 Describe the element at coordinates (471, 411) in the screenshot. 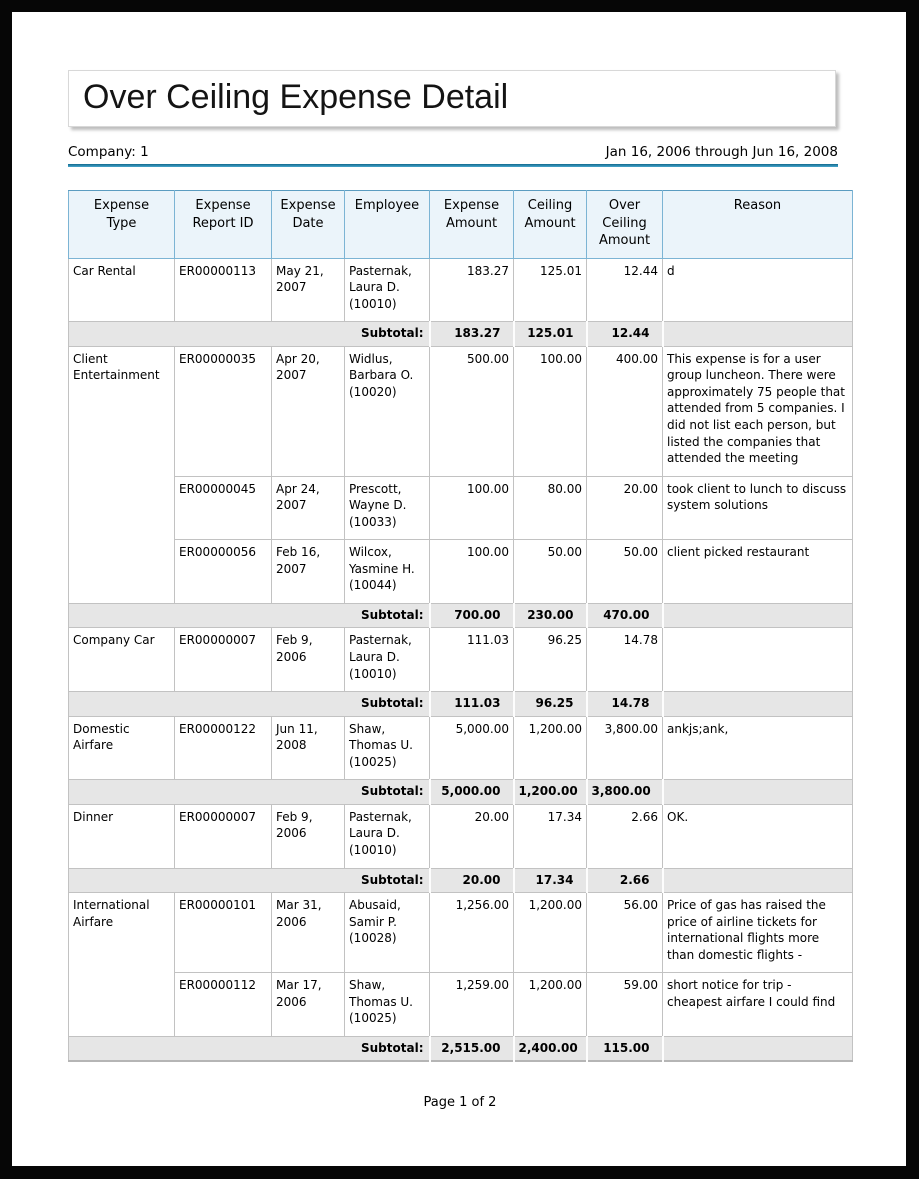

I see `expense-amount-cell: 500.00` at that location.